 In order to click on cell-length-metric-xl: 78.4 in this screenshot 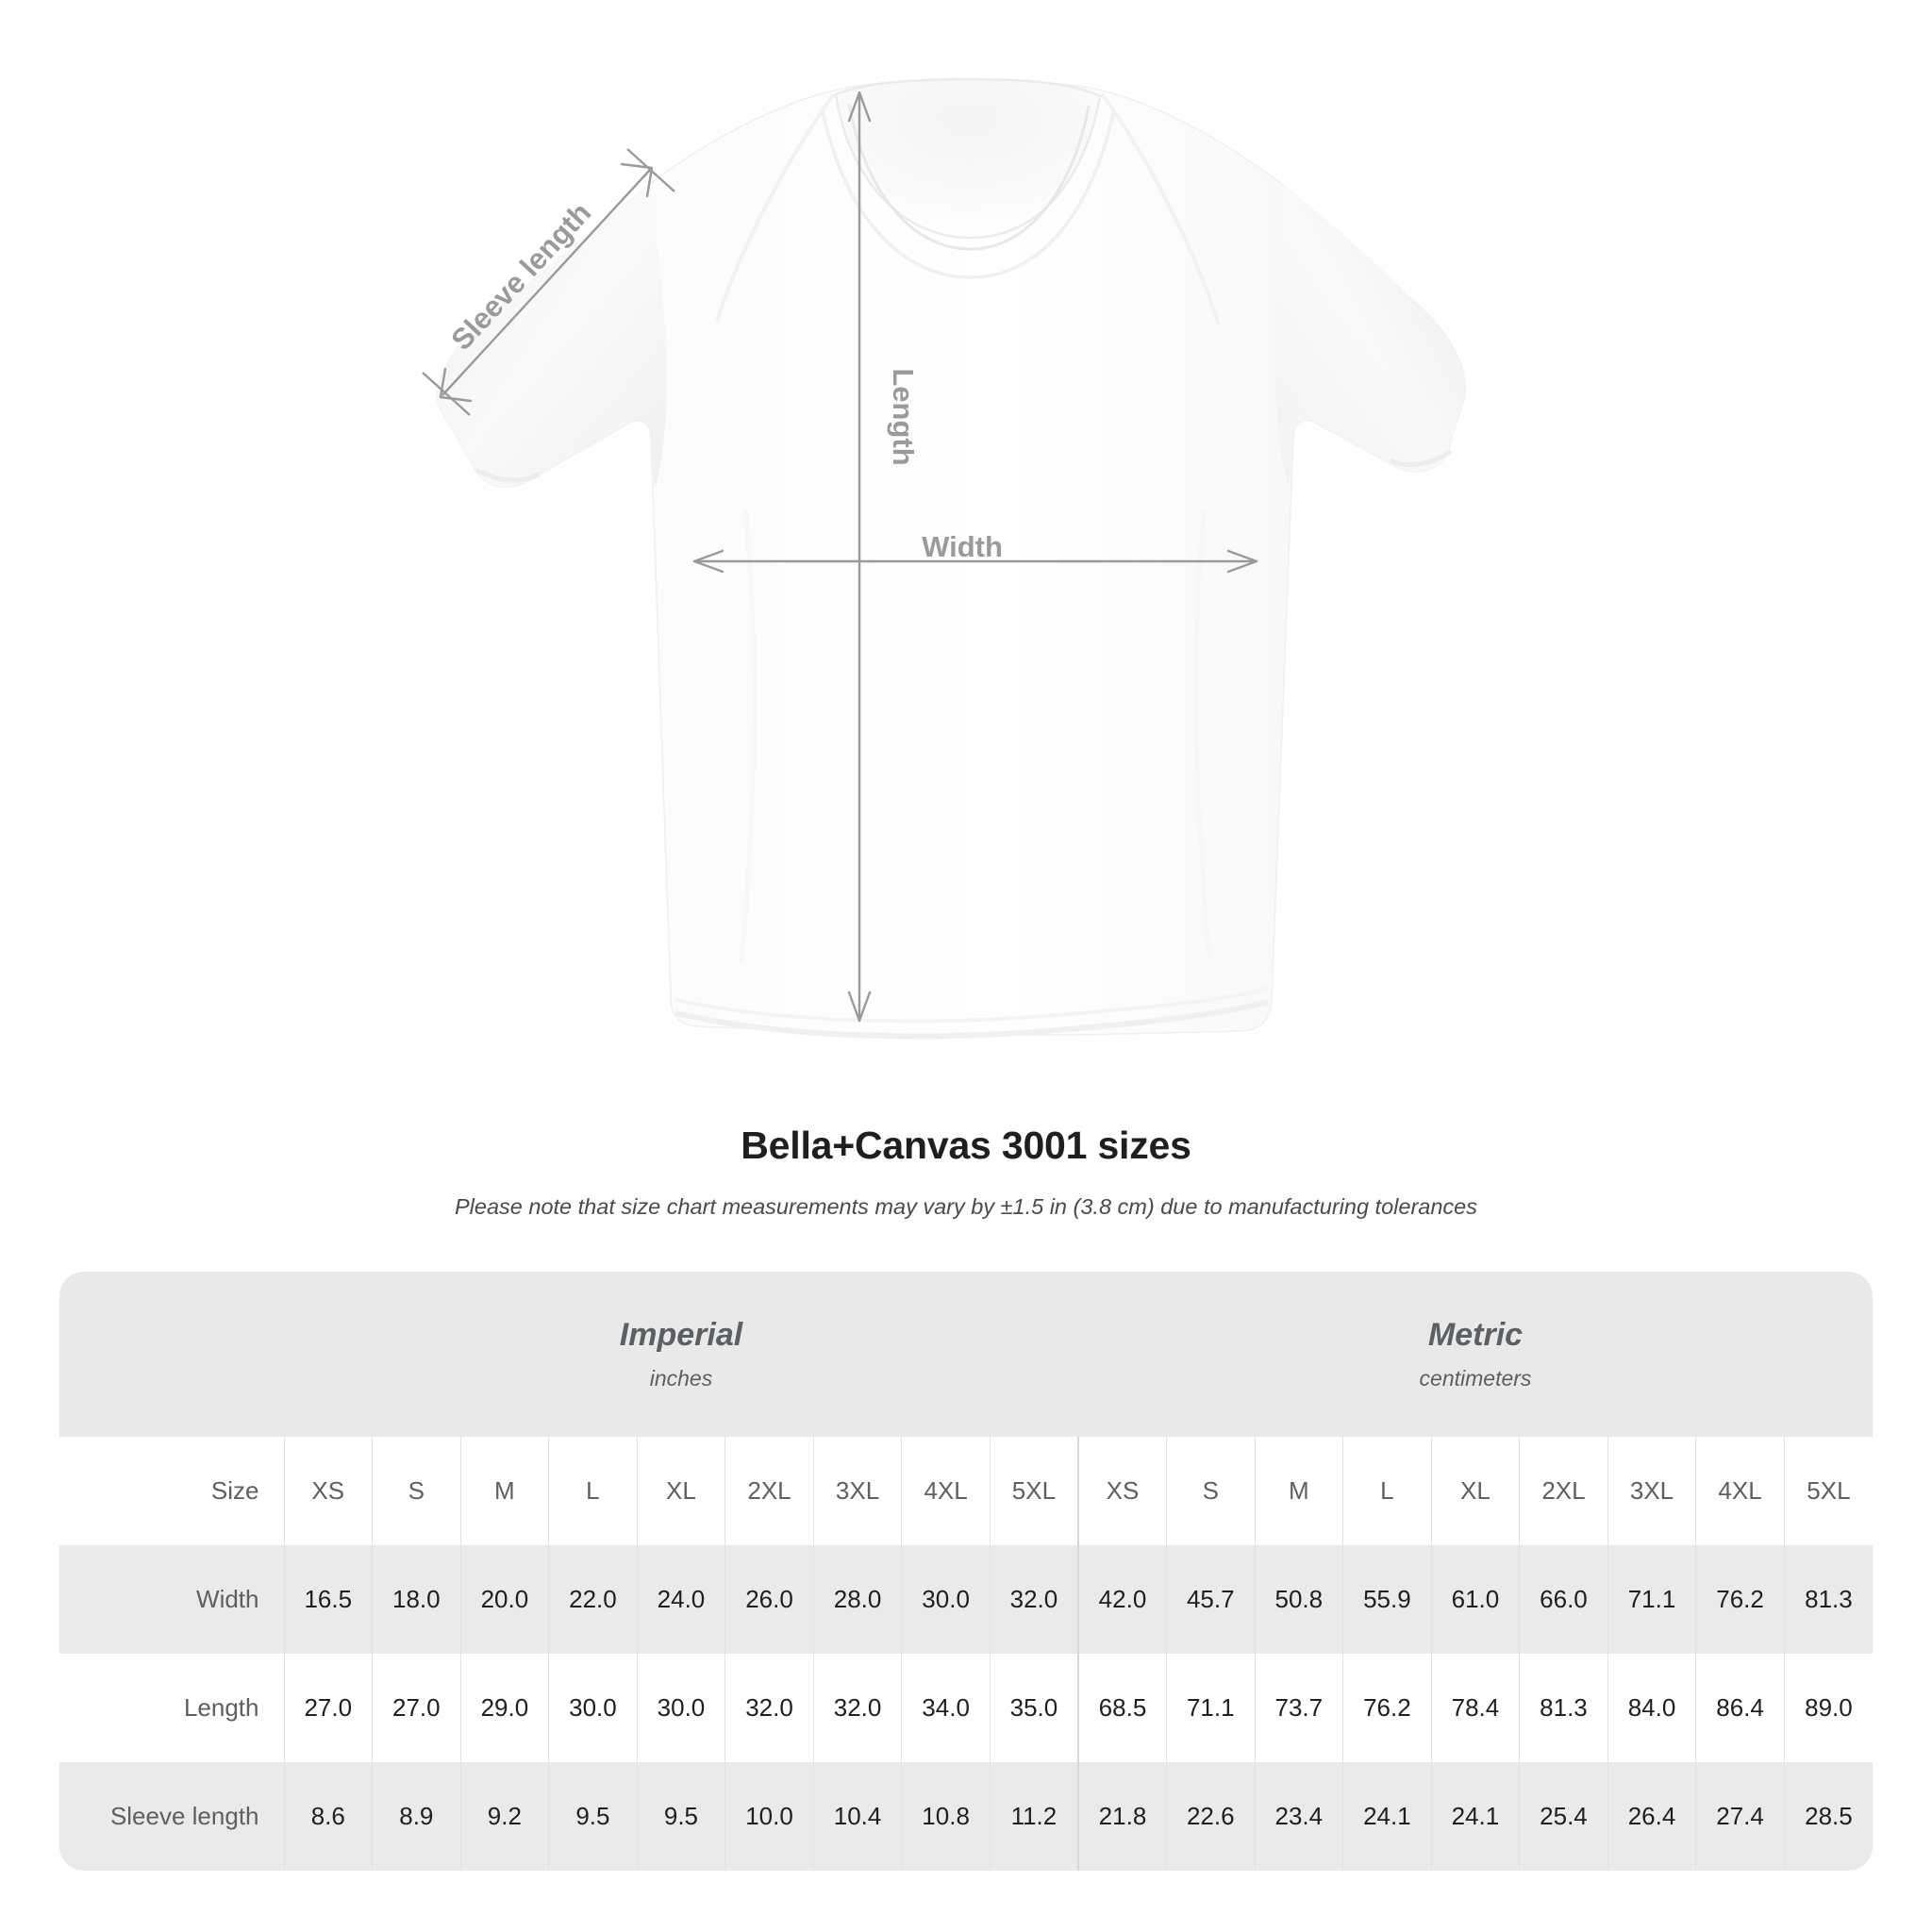, I will do `click(1475, 1708)`.